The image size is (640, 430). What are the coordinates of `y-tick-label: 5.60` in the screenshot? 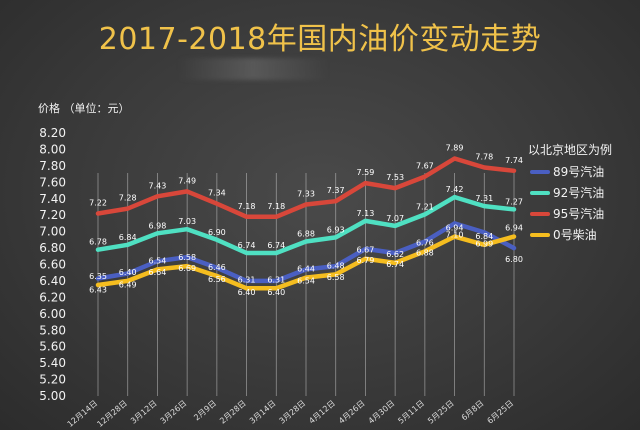 It's located at (52, 347).